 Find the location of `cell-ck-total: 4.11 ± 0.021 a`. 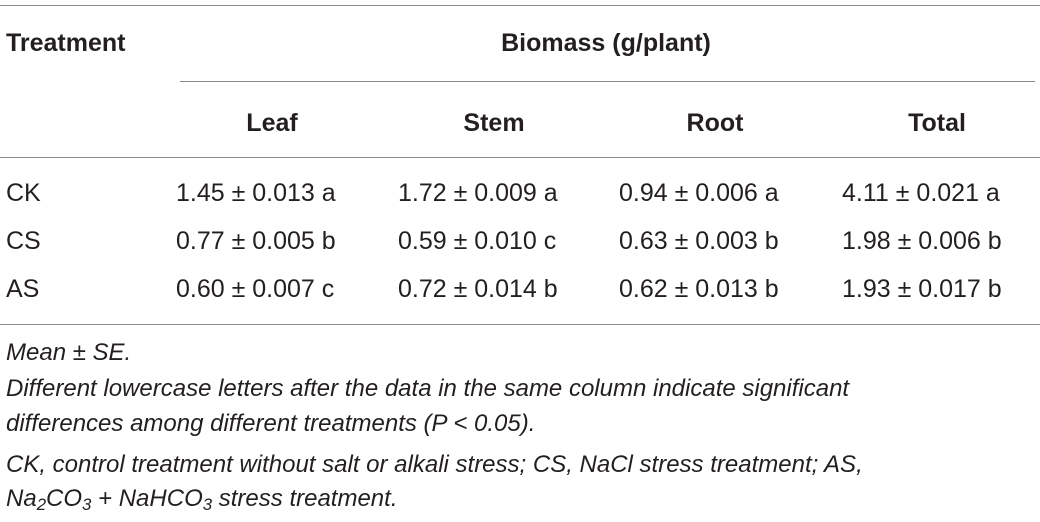

cell-ck-total: 4.11 ± 0.021 a is located at coordinates (921, 193).